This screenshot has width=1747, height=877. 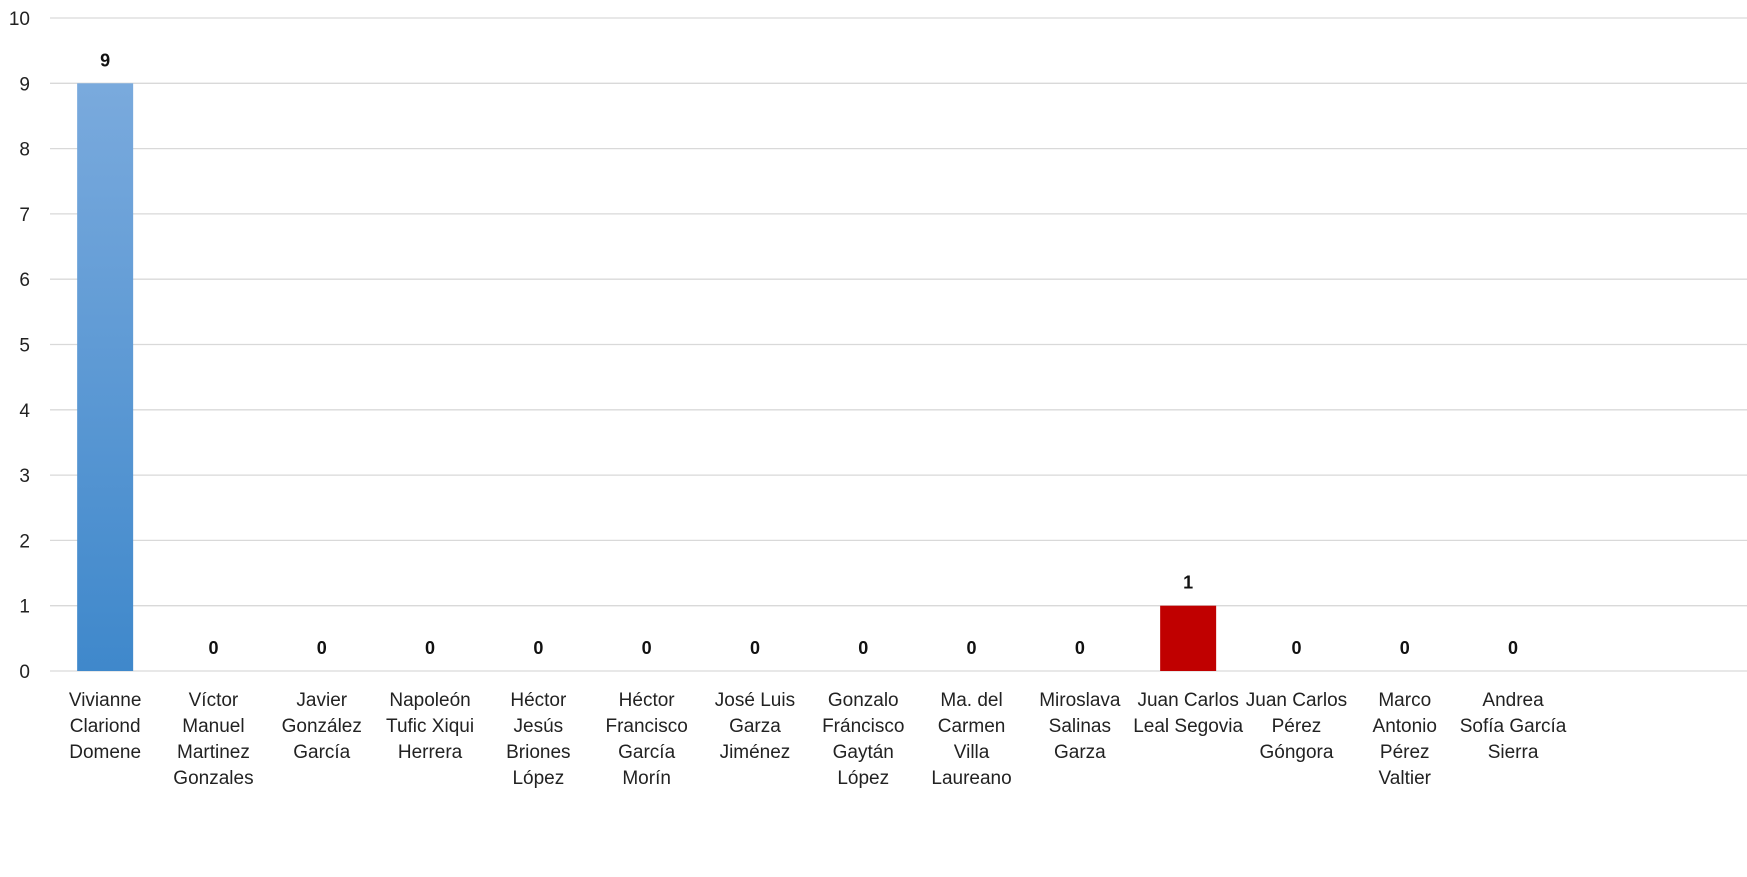 I want to click on x-category-label-line: Carmen, so click(x=972, y=726).